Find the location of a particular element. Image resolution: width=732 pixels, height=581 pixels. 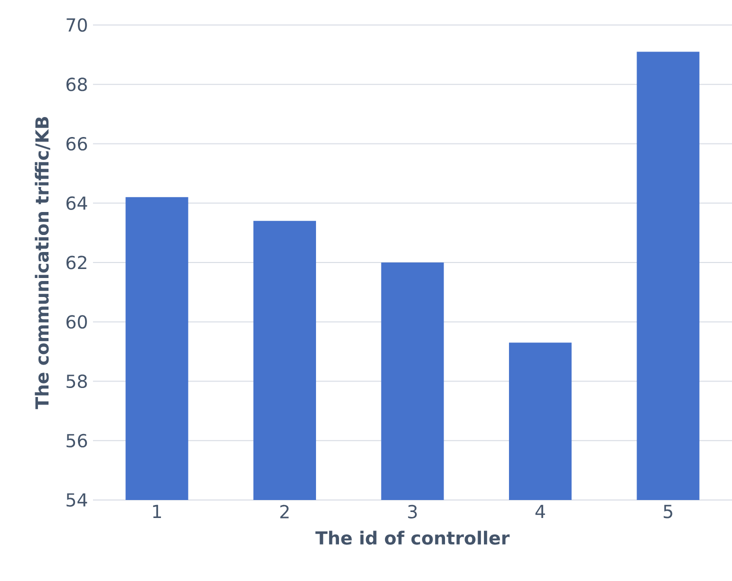

y-tick-label: 70 is located at coordinates (76, 25).